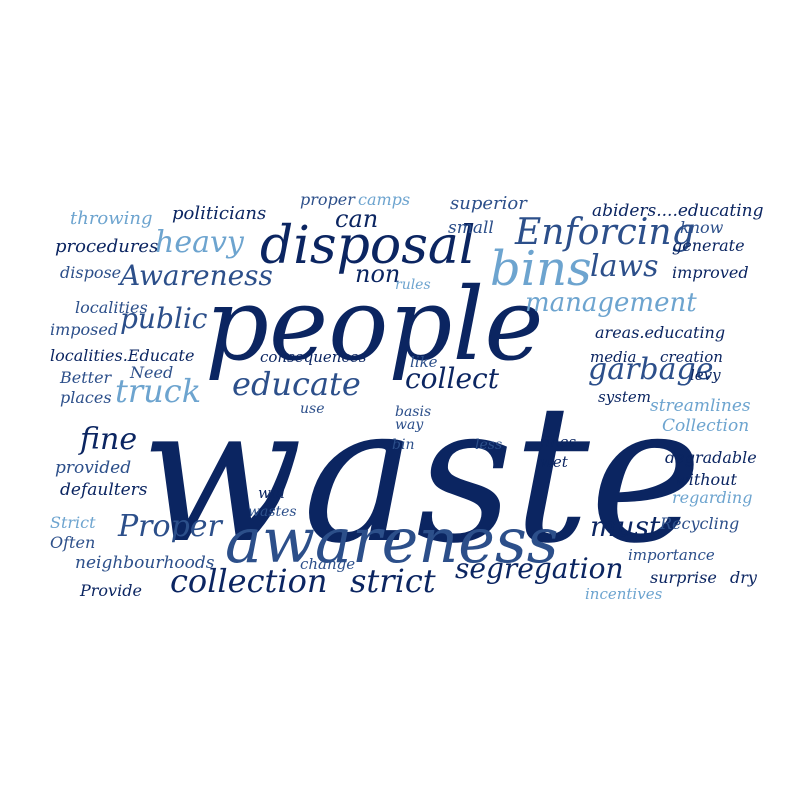  I want to click on word-provided: provided, so click(93, 468).